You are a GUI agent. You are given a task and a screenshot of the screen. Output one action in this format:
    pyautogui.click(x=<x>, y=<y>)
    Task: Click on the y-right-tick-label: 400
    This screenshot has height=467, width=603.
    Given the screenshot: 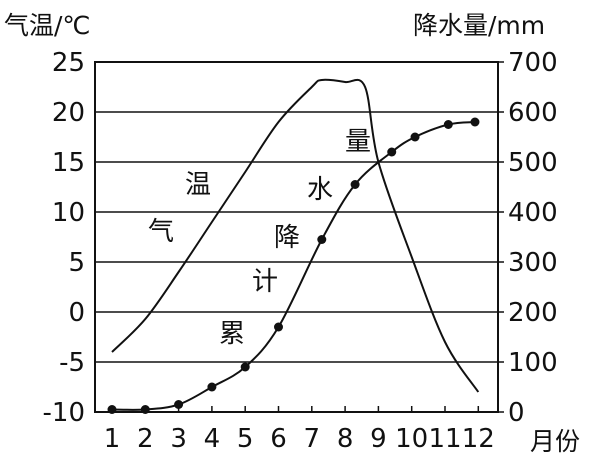 What is the action you would take?
    pyautogui.click(x=533, y=213)
    